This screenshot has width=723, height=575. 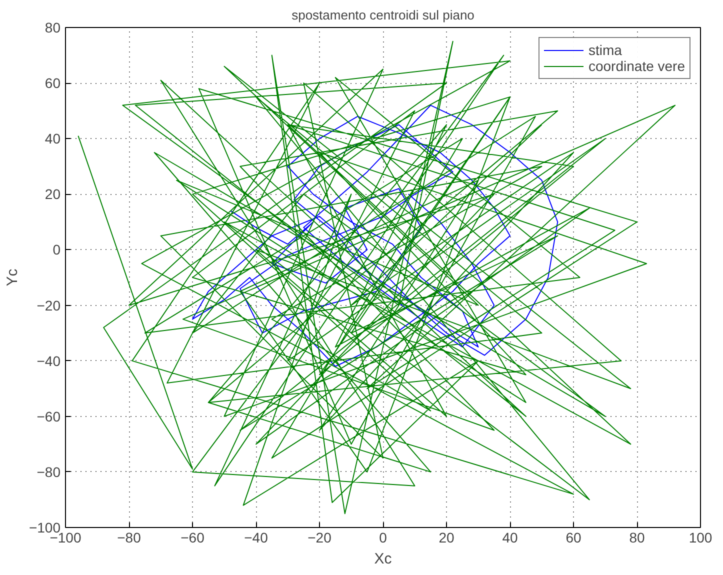 I want to click on x-tick-label: 40, so click(x=510, y=538).